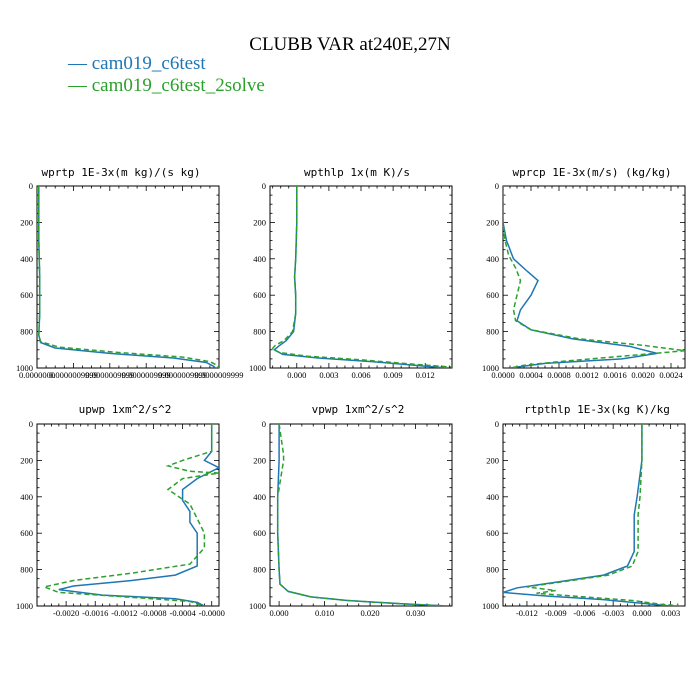 This screenshot has height=700, width=700. Describe the element at coordinates (425, 375) in the screenshot. I see `x-tick-label: 0.012` at that location.